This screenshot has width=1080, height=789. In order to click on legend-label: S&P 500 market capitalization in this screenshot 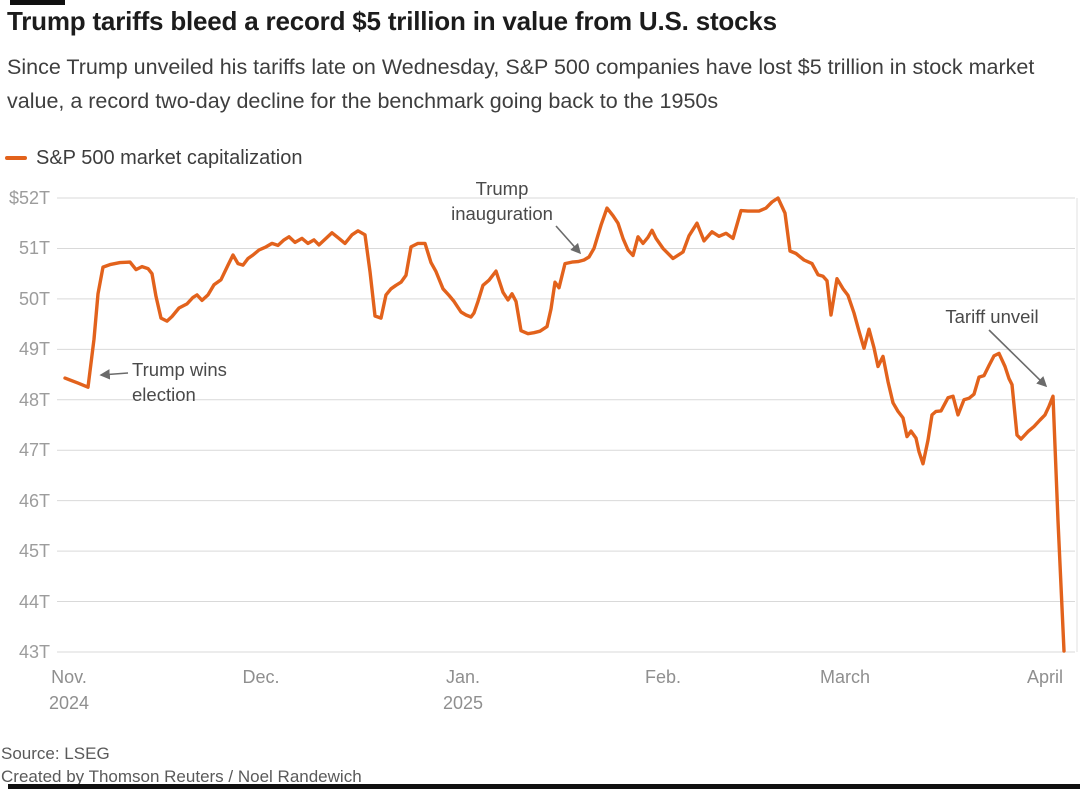, I will do `click(169, 157)`.